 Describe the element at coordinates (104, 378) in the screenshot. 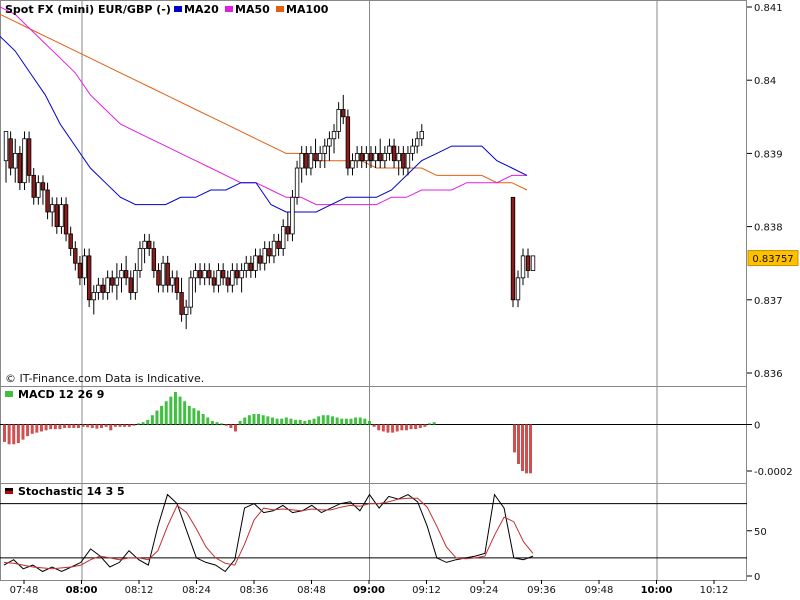

I see `disclaimer: © IT-Finance.com Data is Indicative.` at that location.